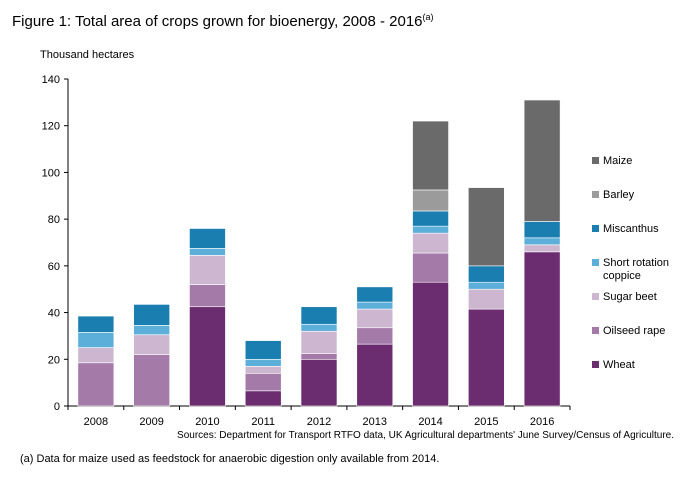  What do you see at coordinates (595, 330) in the screenshot?
I see `legend-swatch-oilseed-rape` at bounding box center [595, 330].